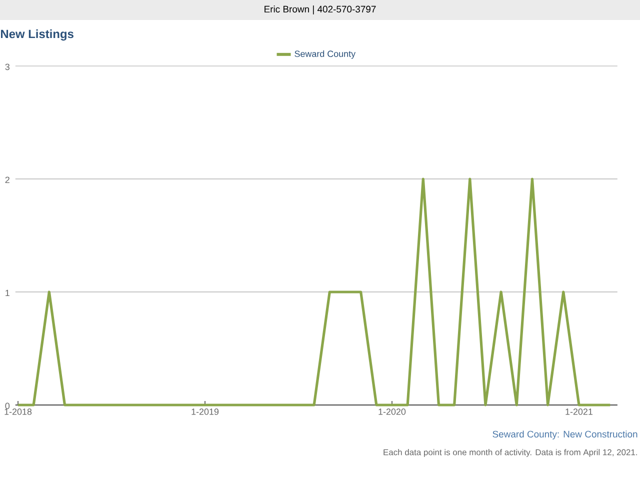  What do you see at coordinates (320, 10) in the screenshot?
I see `chart-subtitle: Eric Brown | 402-570-3797` at bounding box center [320, 10].